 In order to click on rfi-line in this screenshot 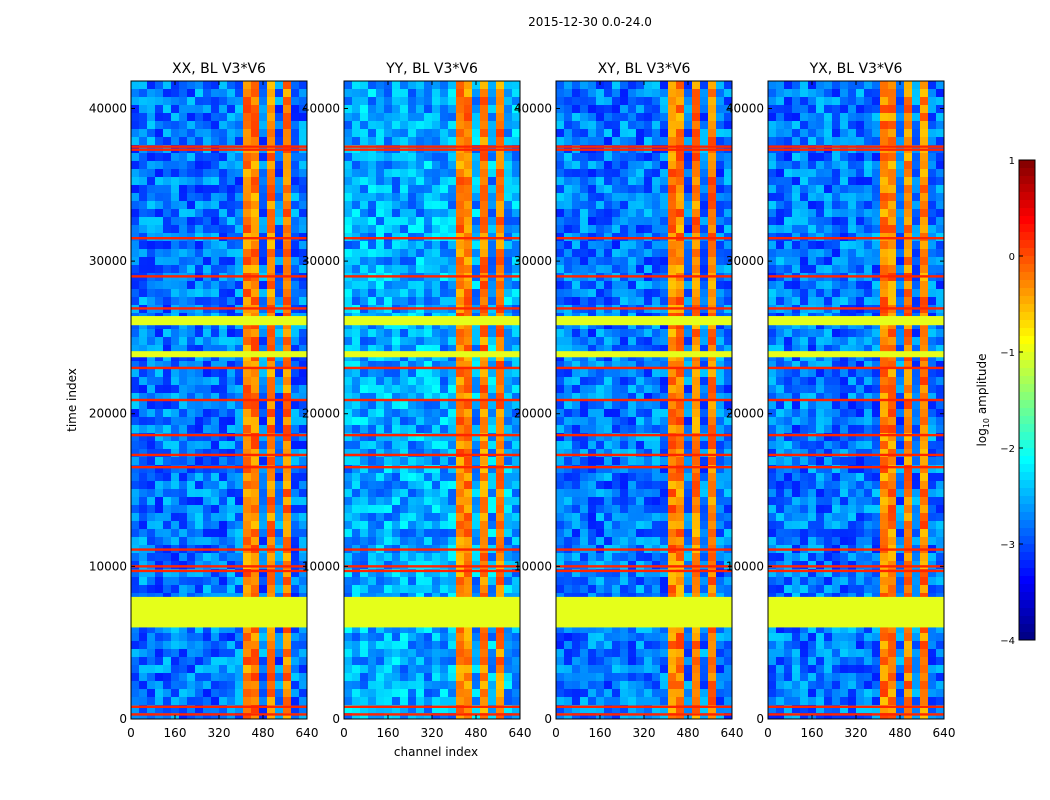, I will do `click(219, 146)`.